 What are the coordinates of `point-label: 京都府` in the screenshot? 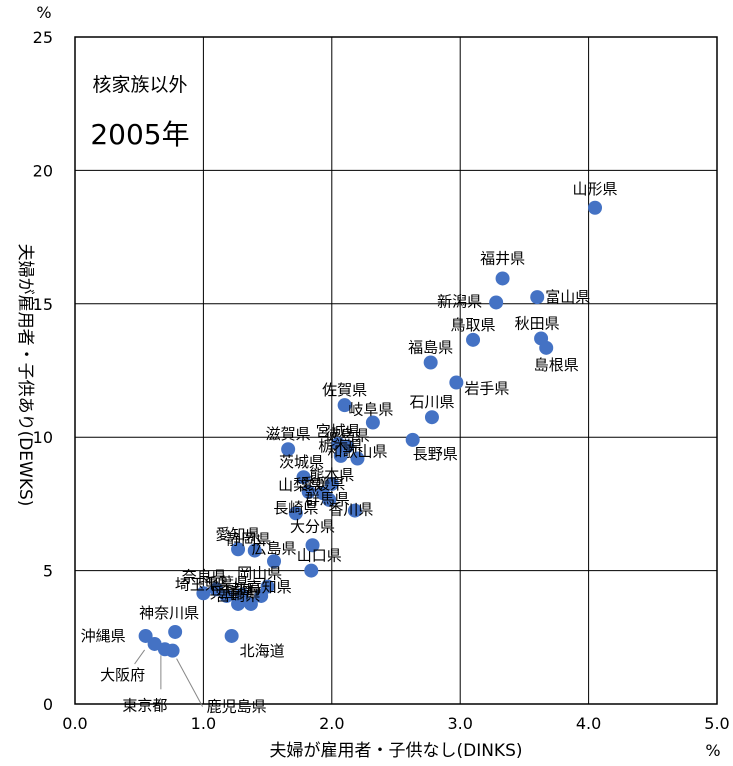 It's located at (238, 589).